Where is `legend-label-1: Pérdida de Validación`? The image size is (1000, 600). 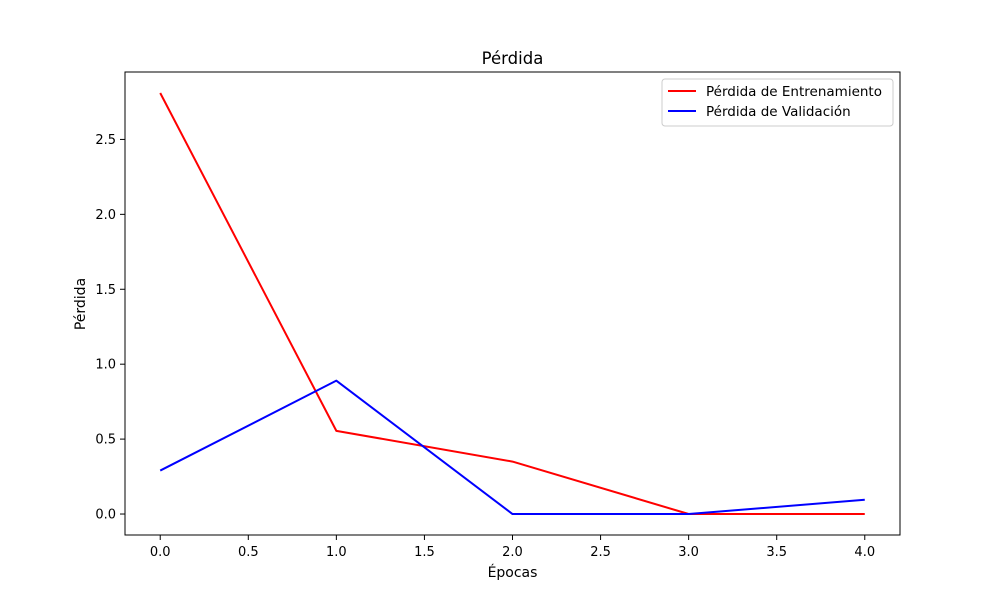 legend-label-1: Pérdida de Validación is located at coordinates (778, 112).